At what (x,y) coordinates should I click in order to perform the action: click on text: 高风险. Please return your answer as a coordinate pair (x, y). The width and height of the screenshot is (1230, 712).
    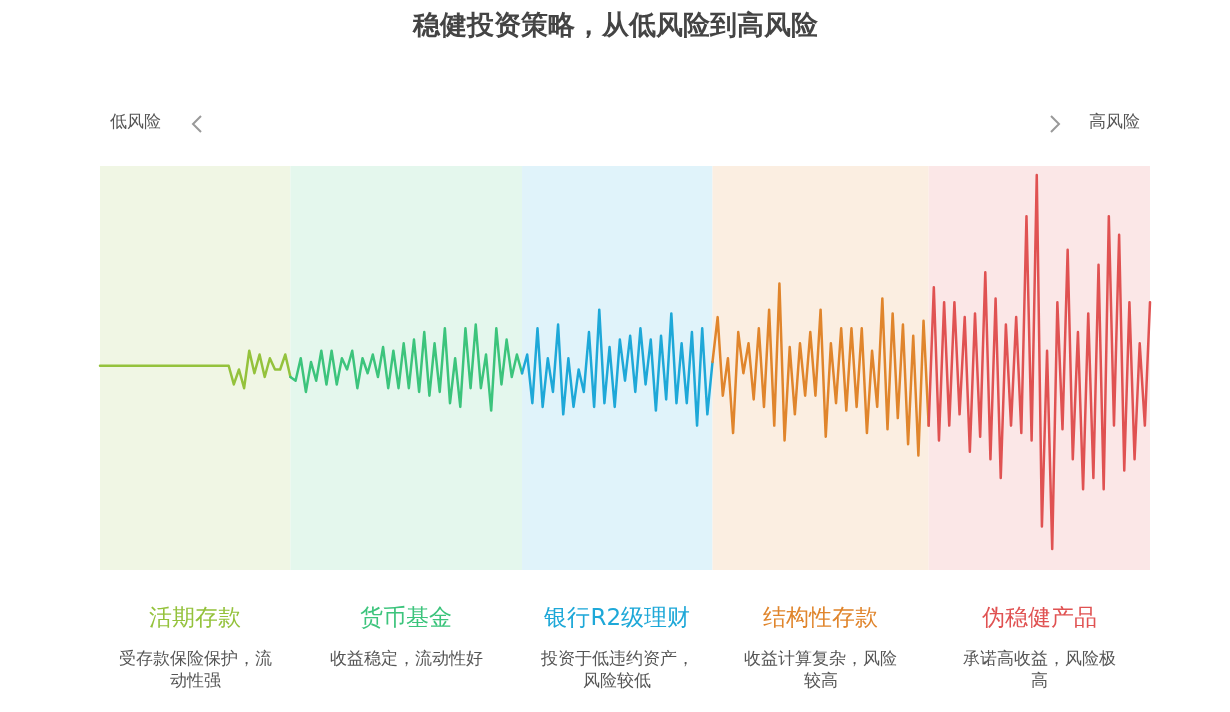
    Looking at the image, I should click on (1114, 121).